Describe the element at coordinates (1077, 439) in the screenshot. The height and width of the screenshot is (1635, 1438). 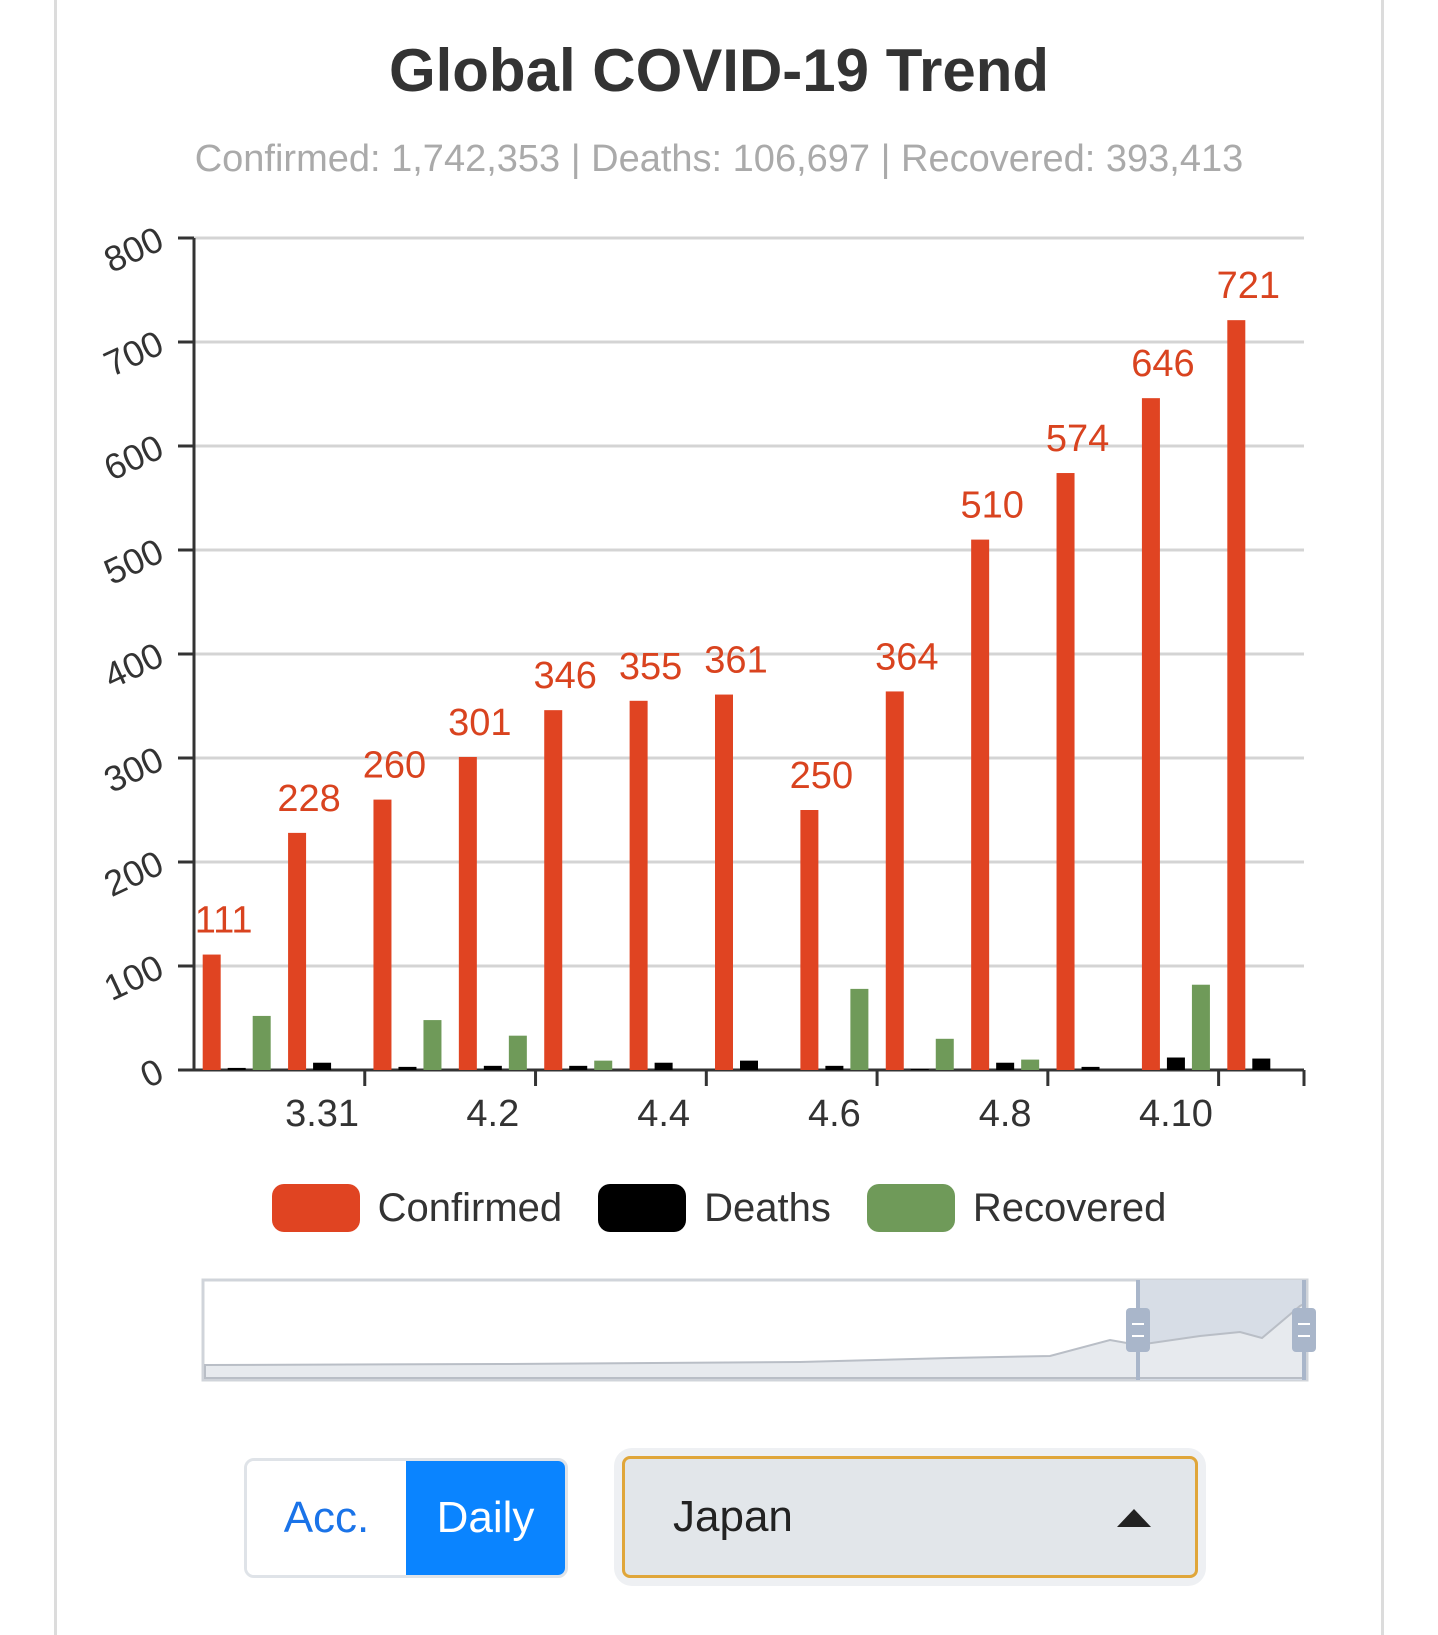
I see `data-label-confirmed: 574` at that location.